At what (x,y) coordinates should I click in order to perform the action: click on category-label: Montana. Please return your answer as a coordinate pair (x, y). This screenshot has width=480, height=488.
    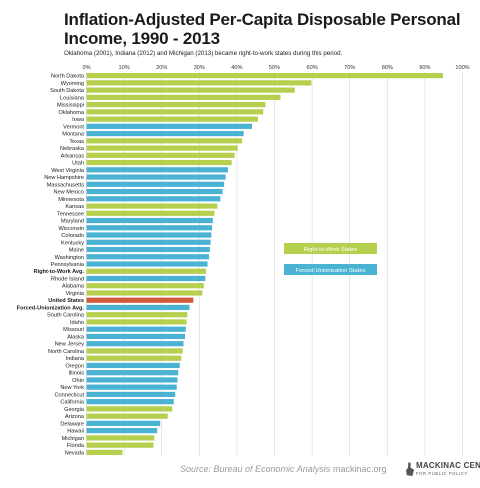
    Looking at the image, I should click on (73, 135).